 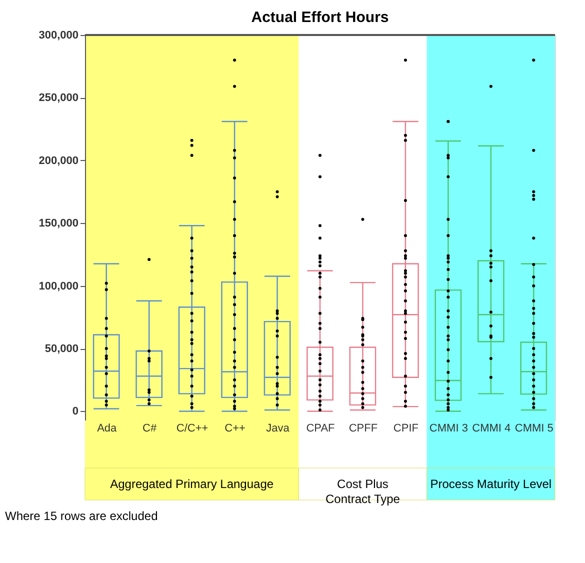 What do you see at coordinates (192, 484) in the screenshot?
I see `band-label: Aggregated Primary Language` at bounding box center [192, 484].